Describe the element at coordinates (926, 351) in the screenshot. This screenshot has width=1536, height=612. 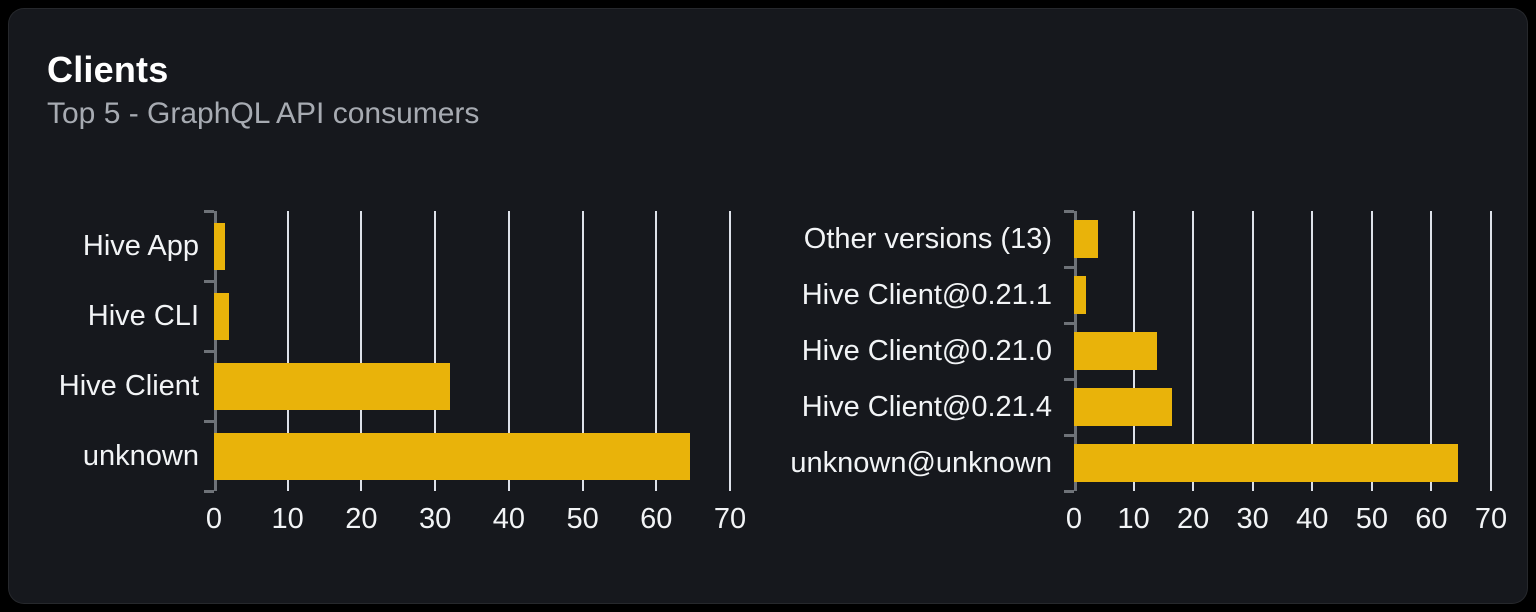
I see `category-label: Hive Client@0.21.0` at that location.